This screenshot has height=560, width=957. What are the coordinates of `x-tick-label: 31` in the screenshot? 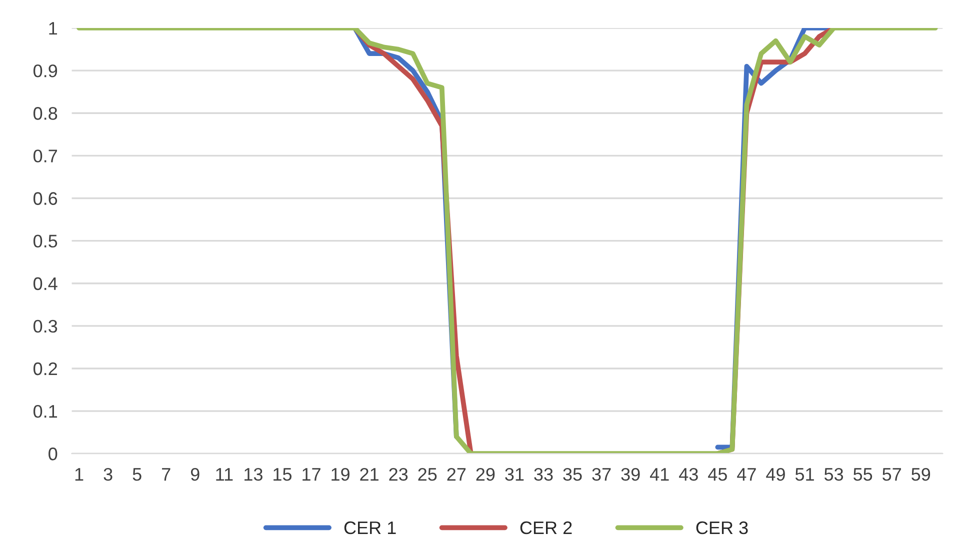 It's located at (514, 474).